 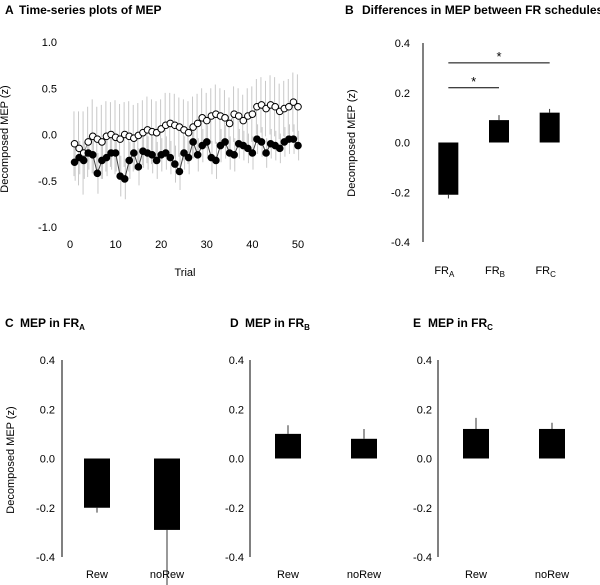 What do you see at coordinates (303, 448) in the screenshot?
I see `panel-d: D MEP in FRB -0.4 -0.2 0.0 0.2 0.4 Rew noRew` at bounding box center [303, 448].